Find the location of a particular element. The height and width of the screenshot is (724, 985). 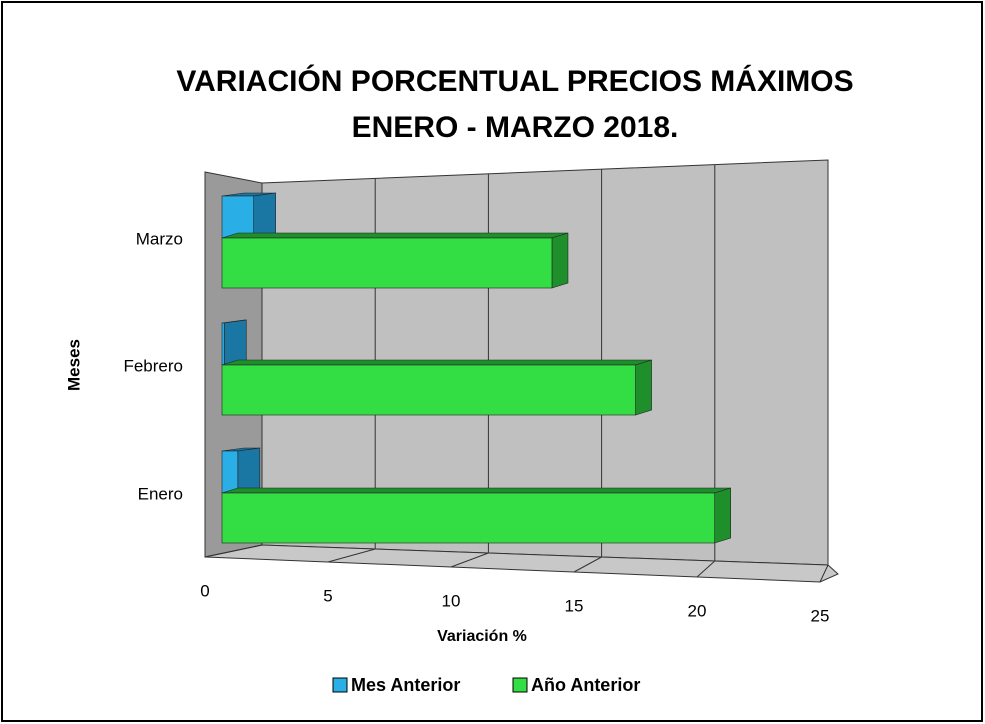

legend-label: Mes Anterior is located at coordinates (405, 685).